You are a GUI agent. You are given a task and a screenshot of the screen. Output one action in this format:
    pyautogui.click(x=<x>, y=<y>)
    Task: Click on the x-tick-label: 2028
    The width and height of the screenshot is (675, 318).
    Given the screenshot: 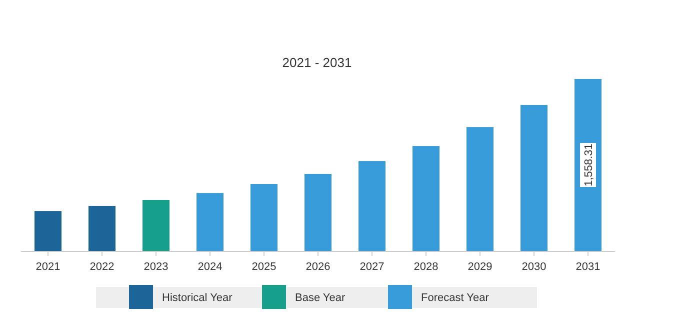 What is the action you would take?
    pyautogui.click(x=426, y=267)
    